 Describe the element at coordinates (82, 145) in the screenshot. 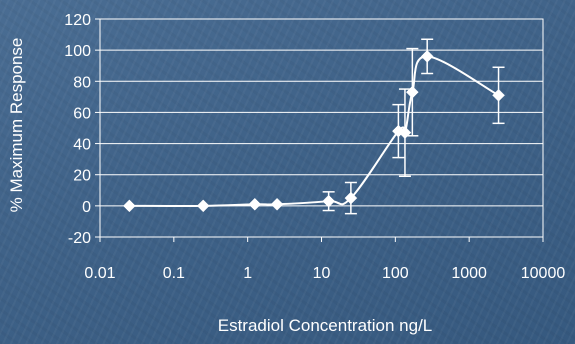

I see `y-tick-label: 40` at that location.